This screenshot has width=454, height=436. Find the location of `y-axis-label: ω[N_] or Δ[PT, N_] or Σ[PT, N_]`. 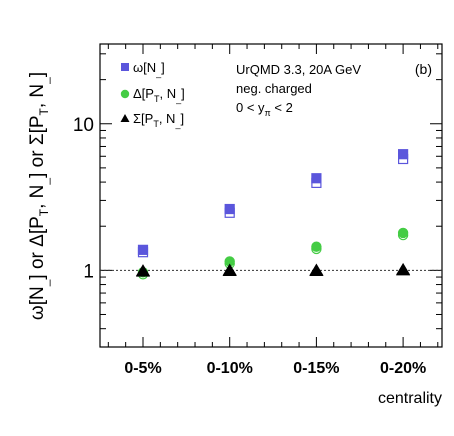

y-axis-label: ω[N_] or Δ[PT, N_] or Σ[PT, N_] is located at coordinates (39, 196).